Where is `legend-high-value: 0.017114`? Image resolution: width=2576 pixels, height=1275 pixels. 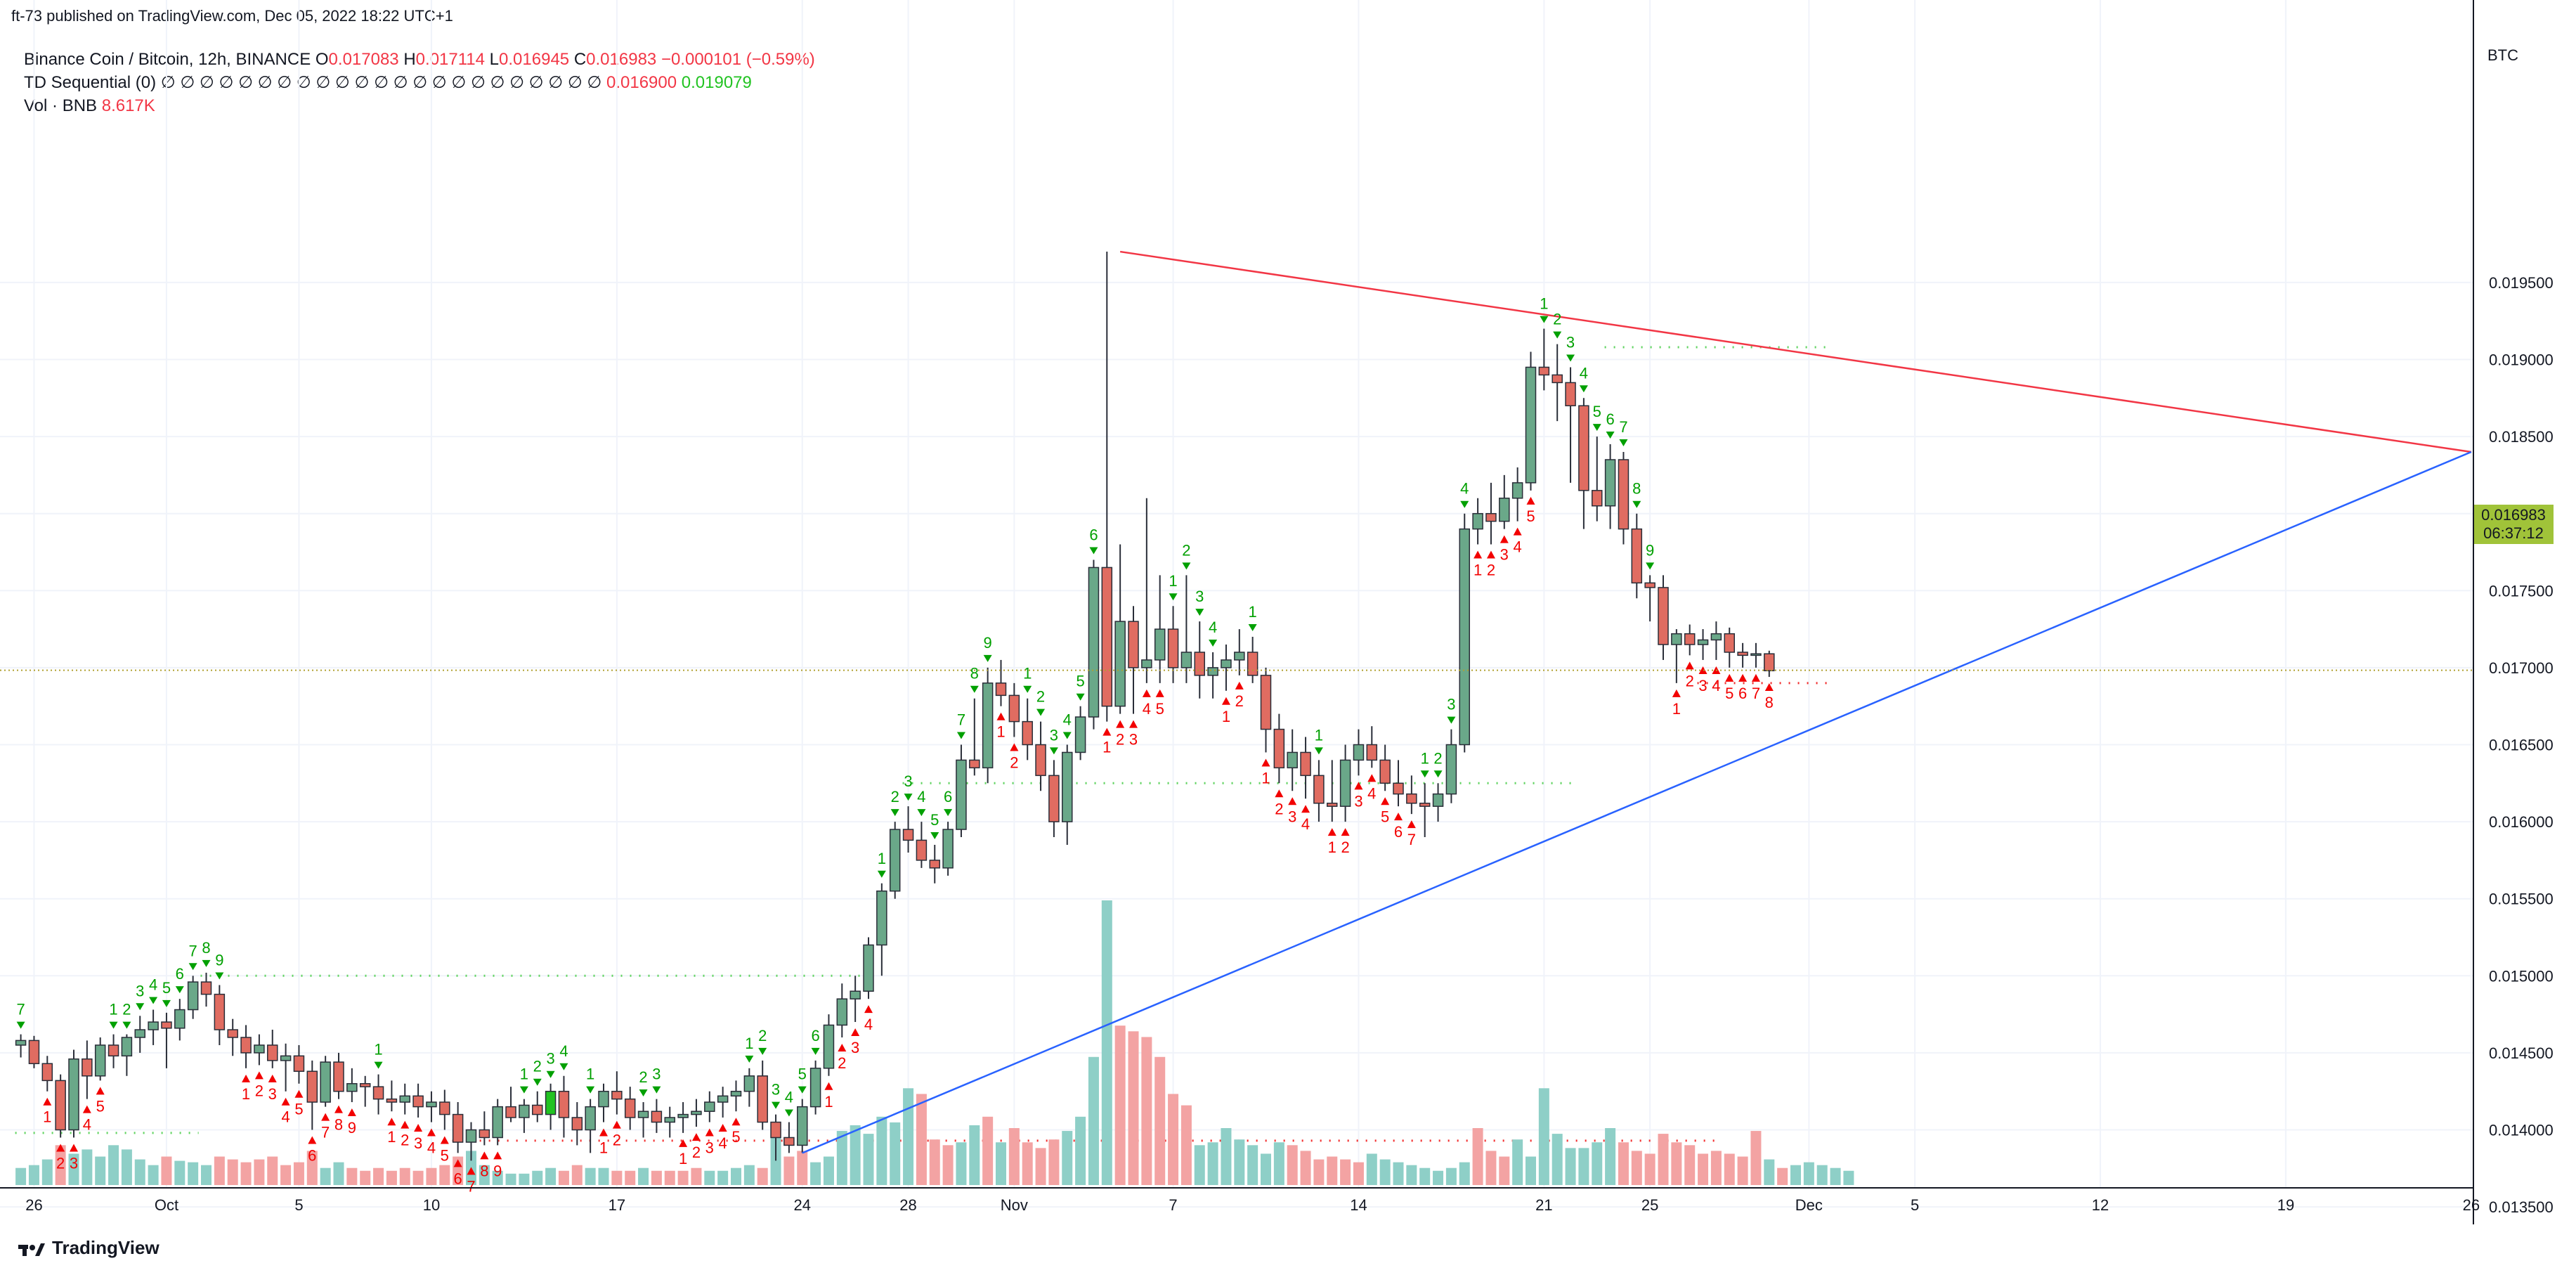
legend-high-value: 0.017114 is located at coordinates (450, 59).